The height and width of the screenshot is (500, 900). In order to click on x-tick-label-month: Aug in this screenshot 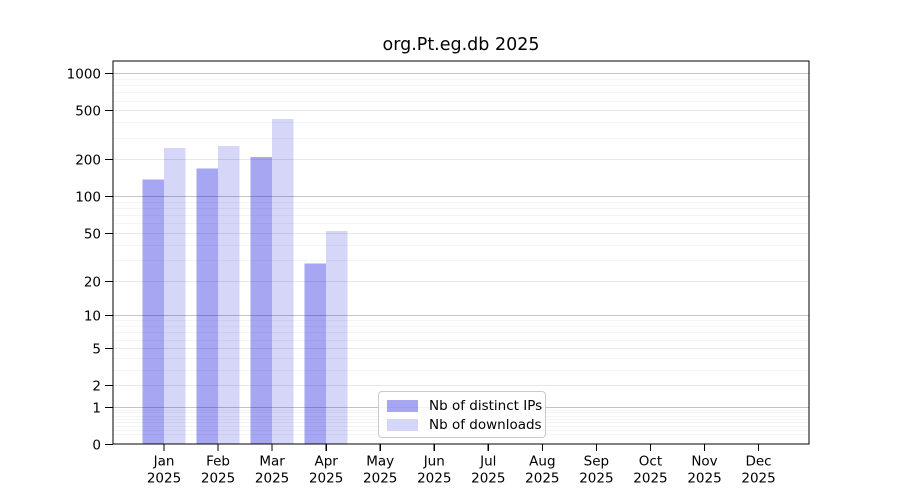, I will do `click(542, 462)`.